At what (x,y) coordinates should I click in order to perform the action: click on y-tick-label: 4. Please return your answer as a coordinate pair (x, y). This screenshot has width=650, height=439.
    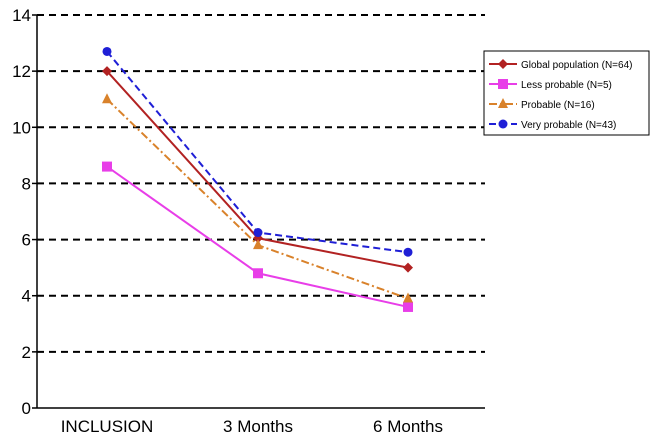
    Looking at the image, I should click on (26, 296).